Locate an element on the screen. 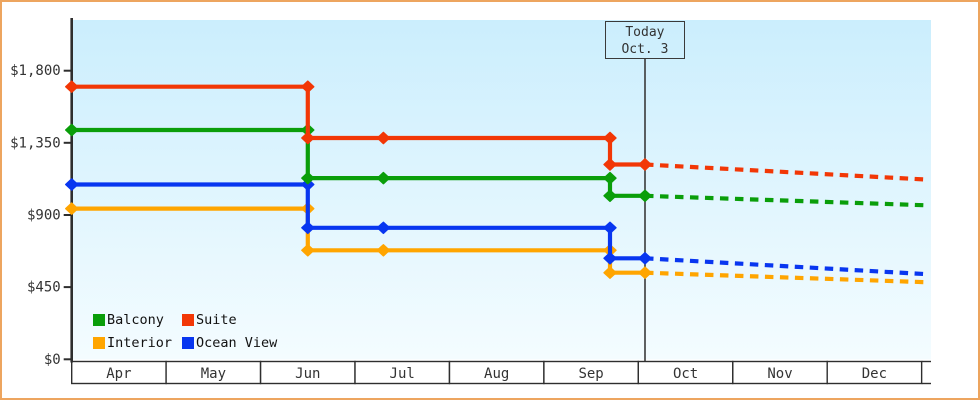  series-projection-suite is located at coordinates (787, 172).